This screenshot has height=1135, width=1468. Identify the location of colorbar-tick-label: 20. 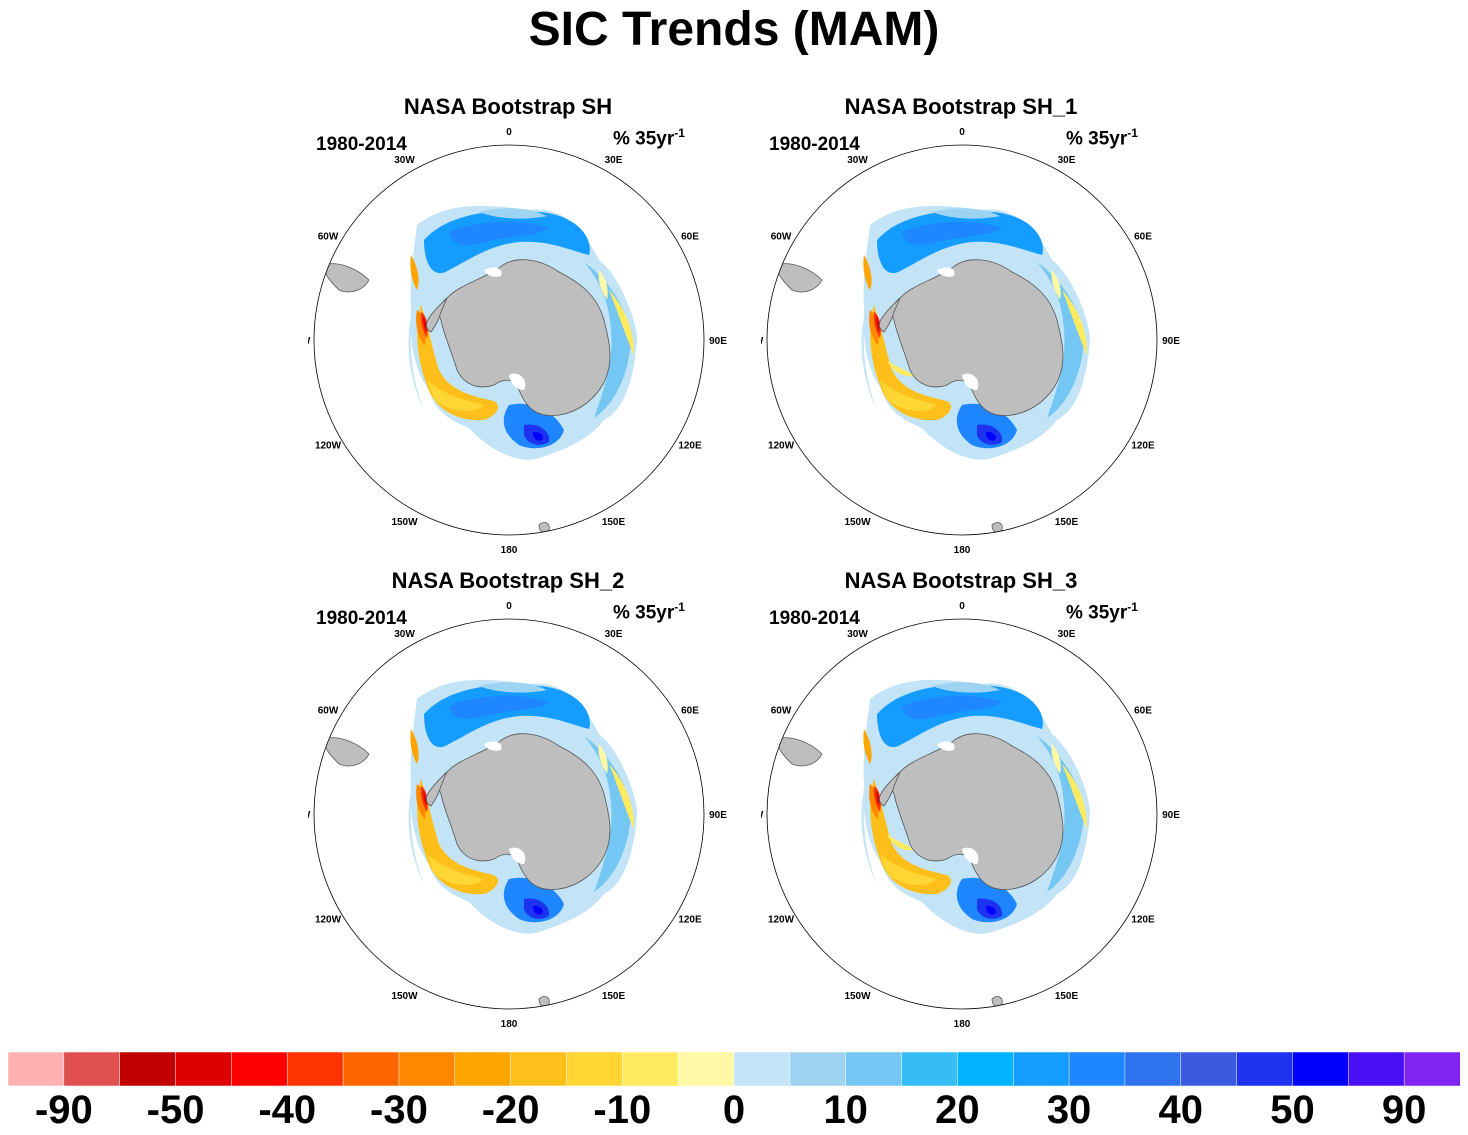
(957, 1110).